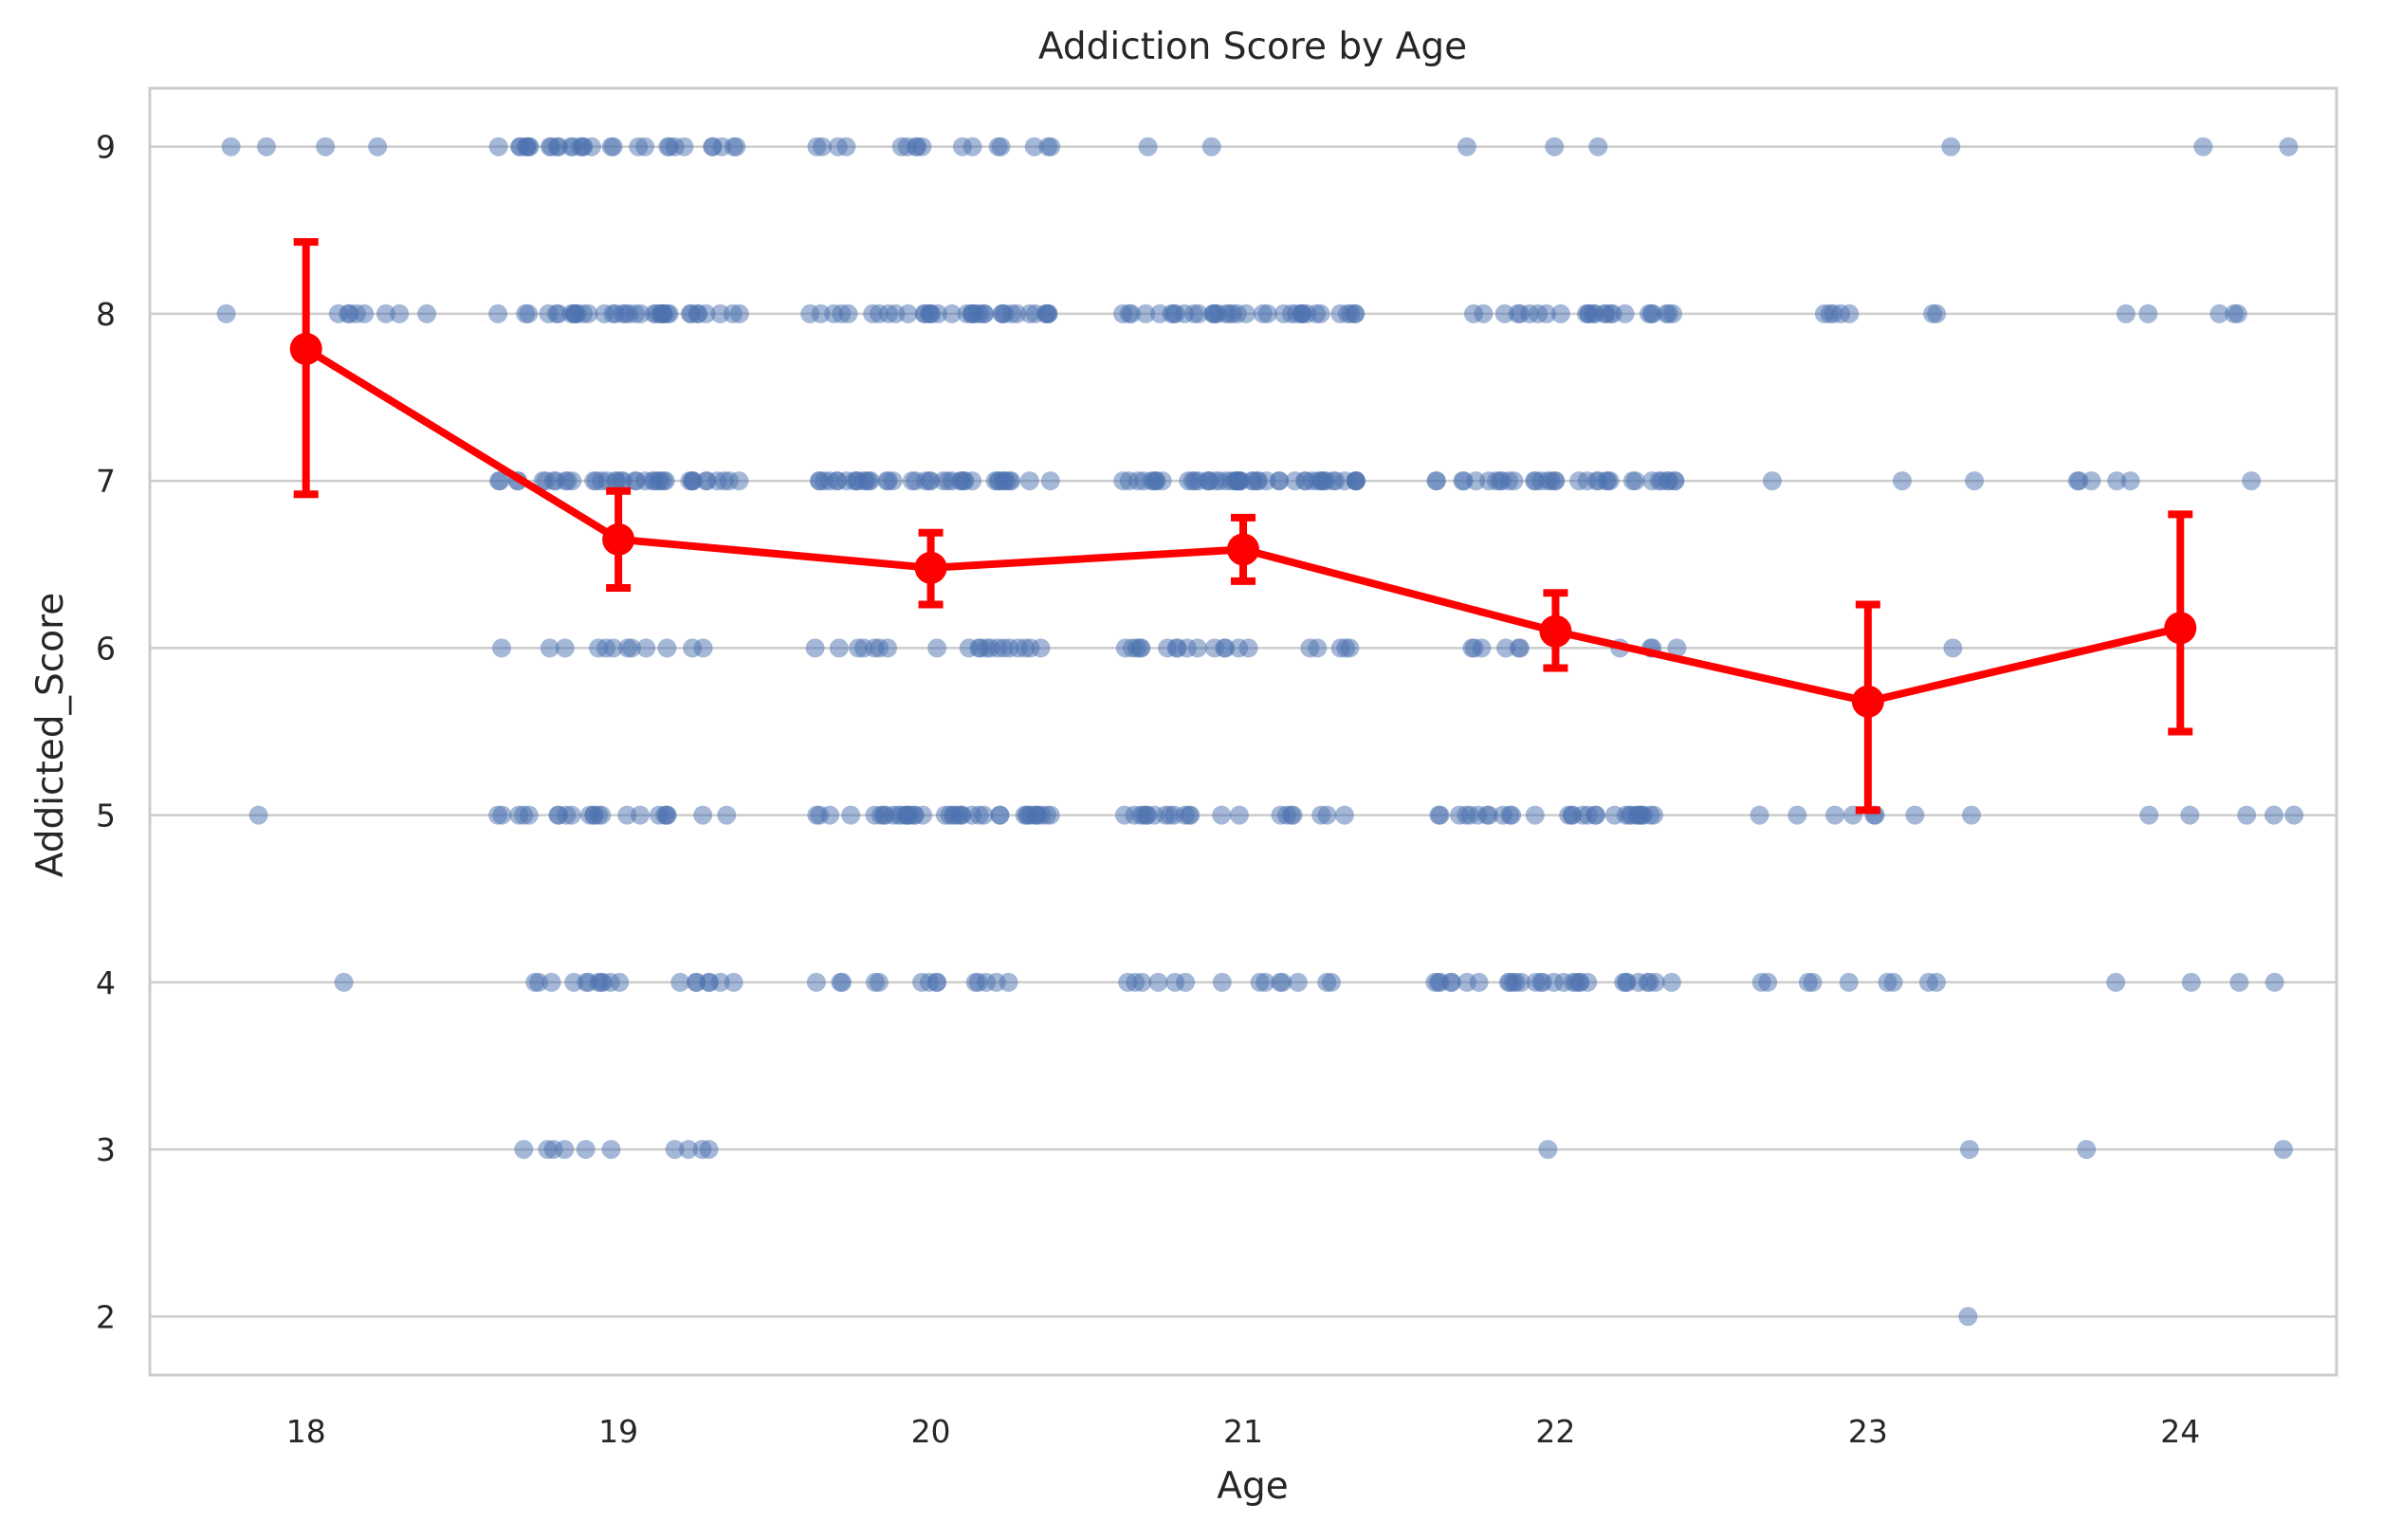 Image resolution: width=2383 pixels, height=1540 pixels. What do you see at coordinates (106, 648) in the screenshot?
I see `y-tick-label: 6` at bounding box center [106, 648].